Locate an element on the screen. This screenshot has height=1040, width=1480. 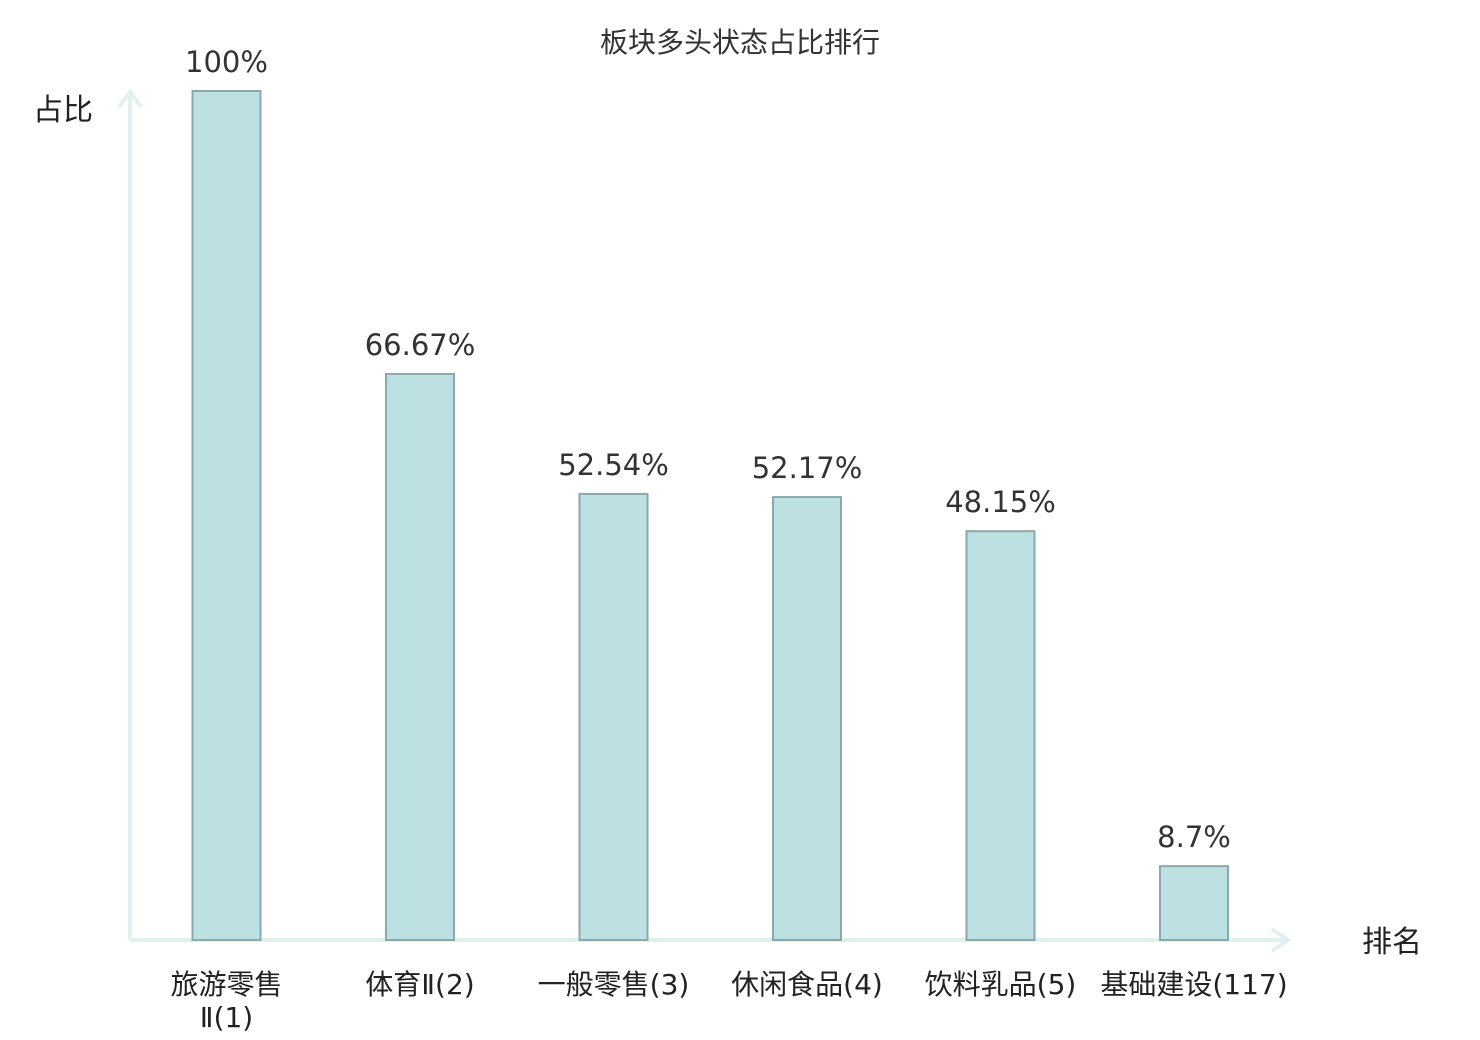
category-label-line: 旅游零售 is located at coordinates (226, 984).